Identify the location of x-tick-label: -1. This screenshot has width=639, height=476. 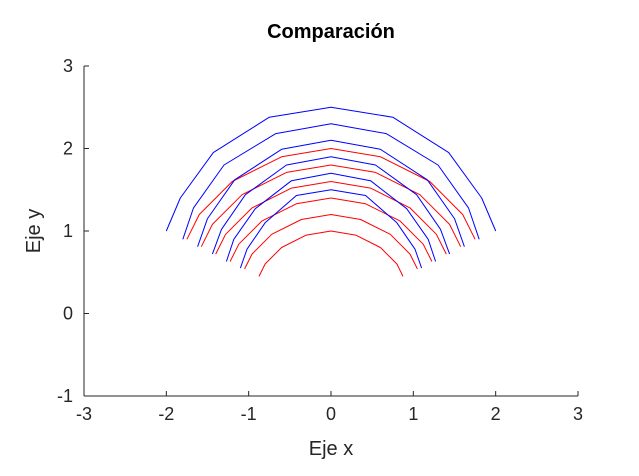
(249, 414).